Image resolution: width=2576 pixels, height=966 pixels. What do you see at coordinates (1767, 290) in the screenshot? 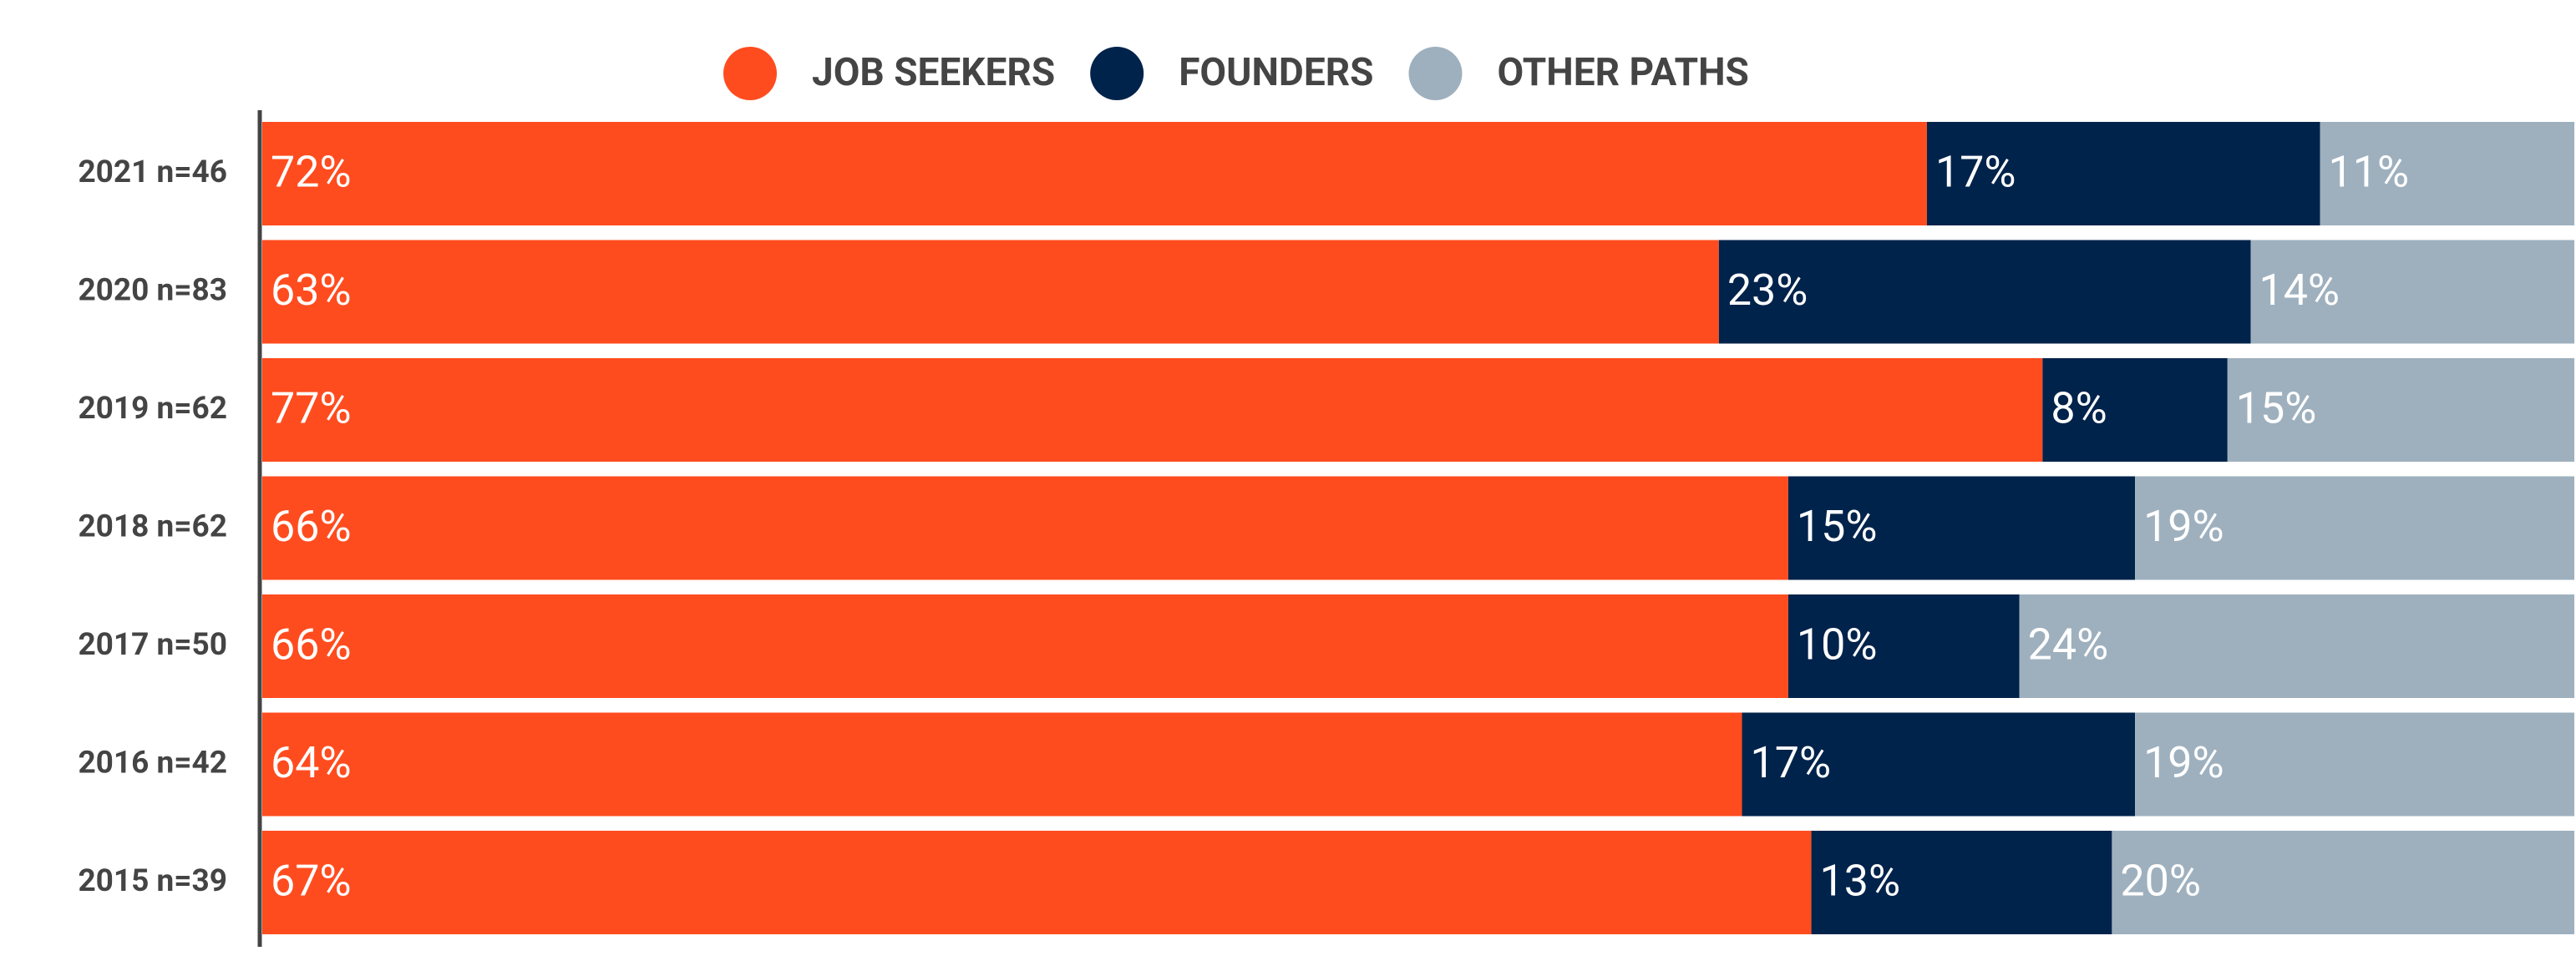
I see `data-label: 23%` at bounding box center [1767, 290].